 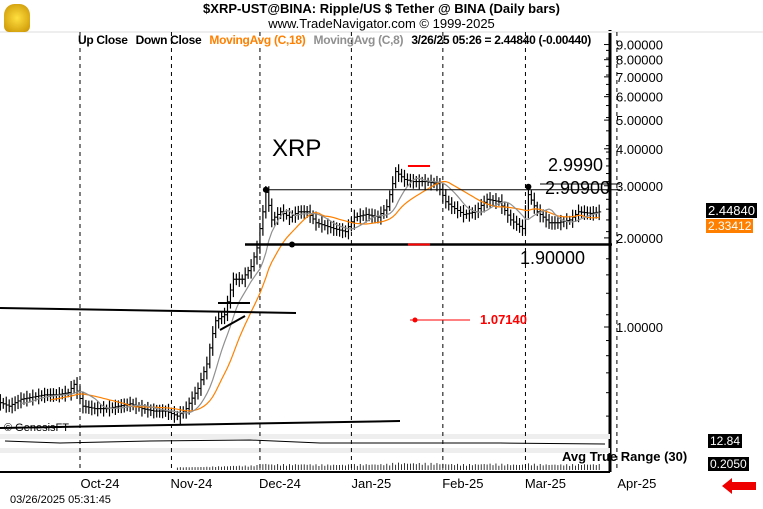 What do you see at coordinates (553, 258) in the screenshot?
I see `support-label: 1.90000` at bounding box center [553, 258].